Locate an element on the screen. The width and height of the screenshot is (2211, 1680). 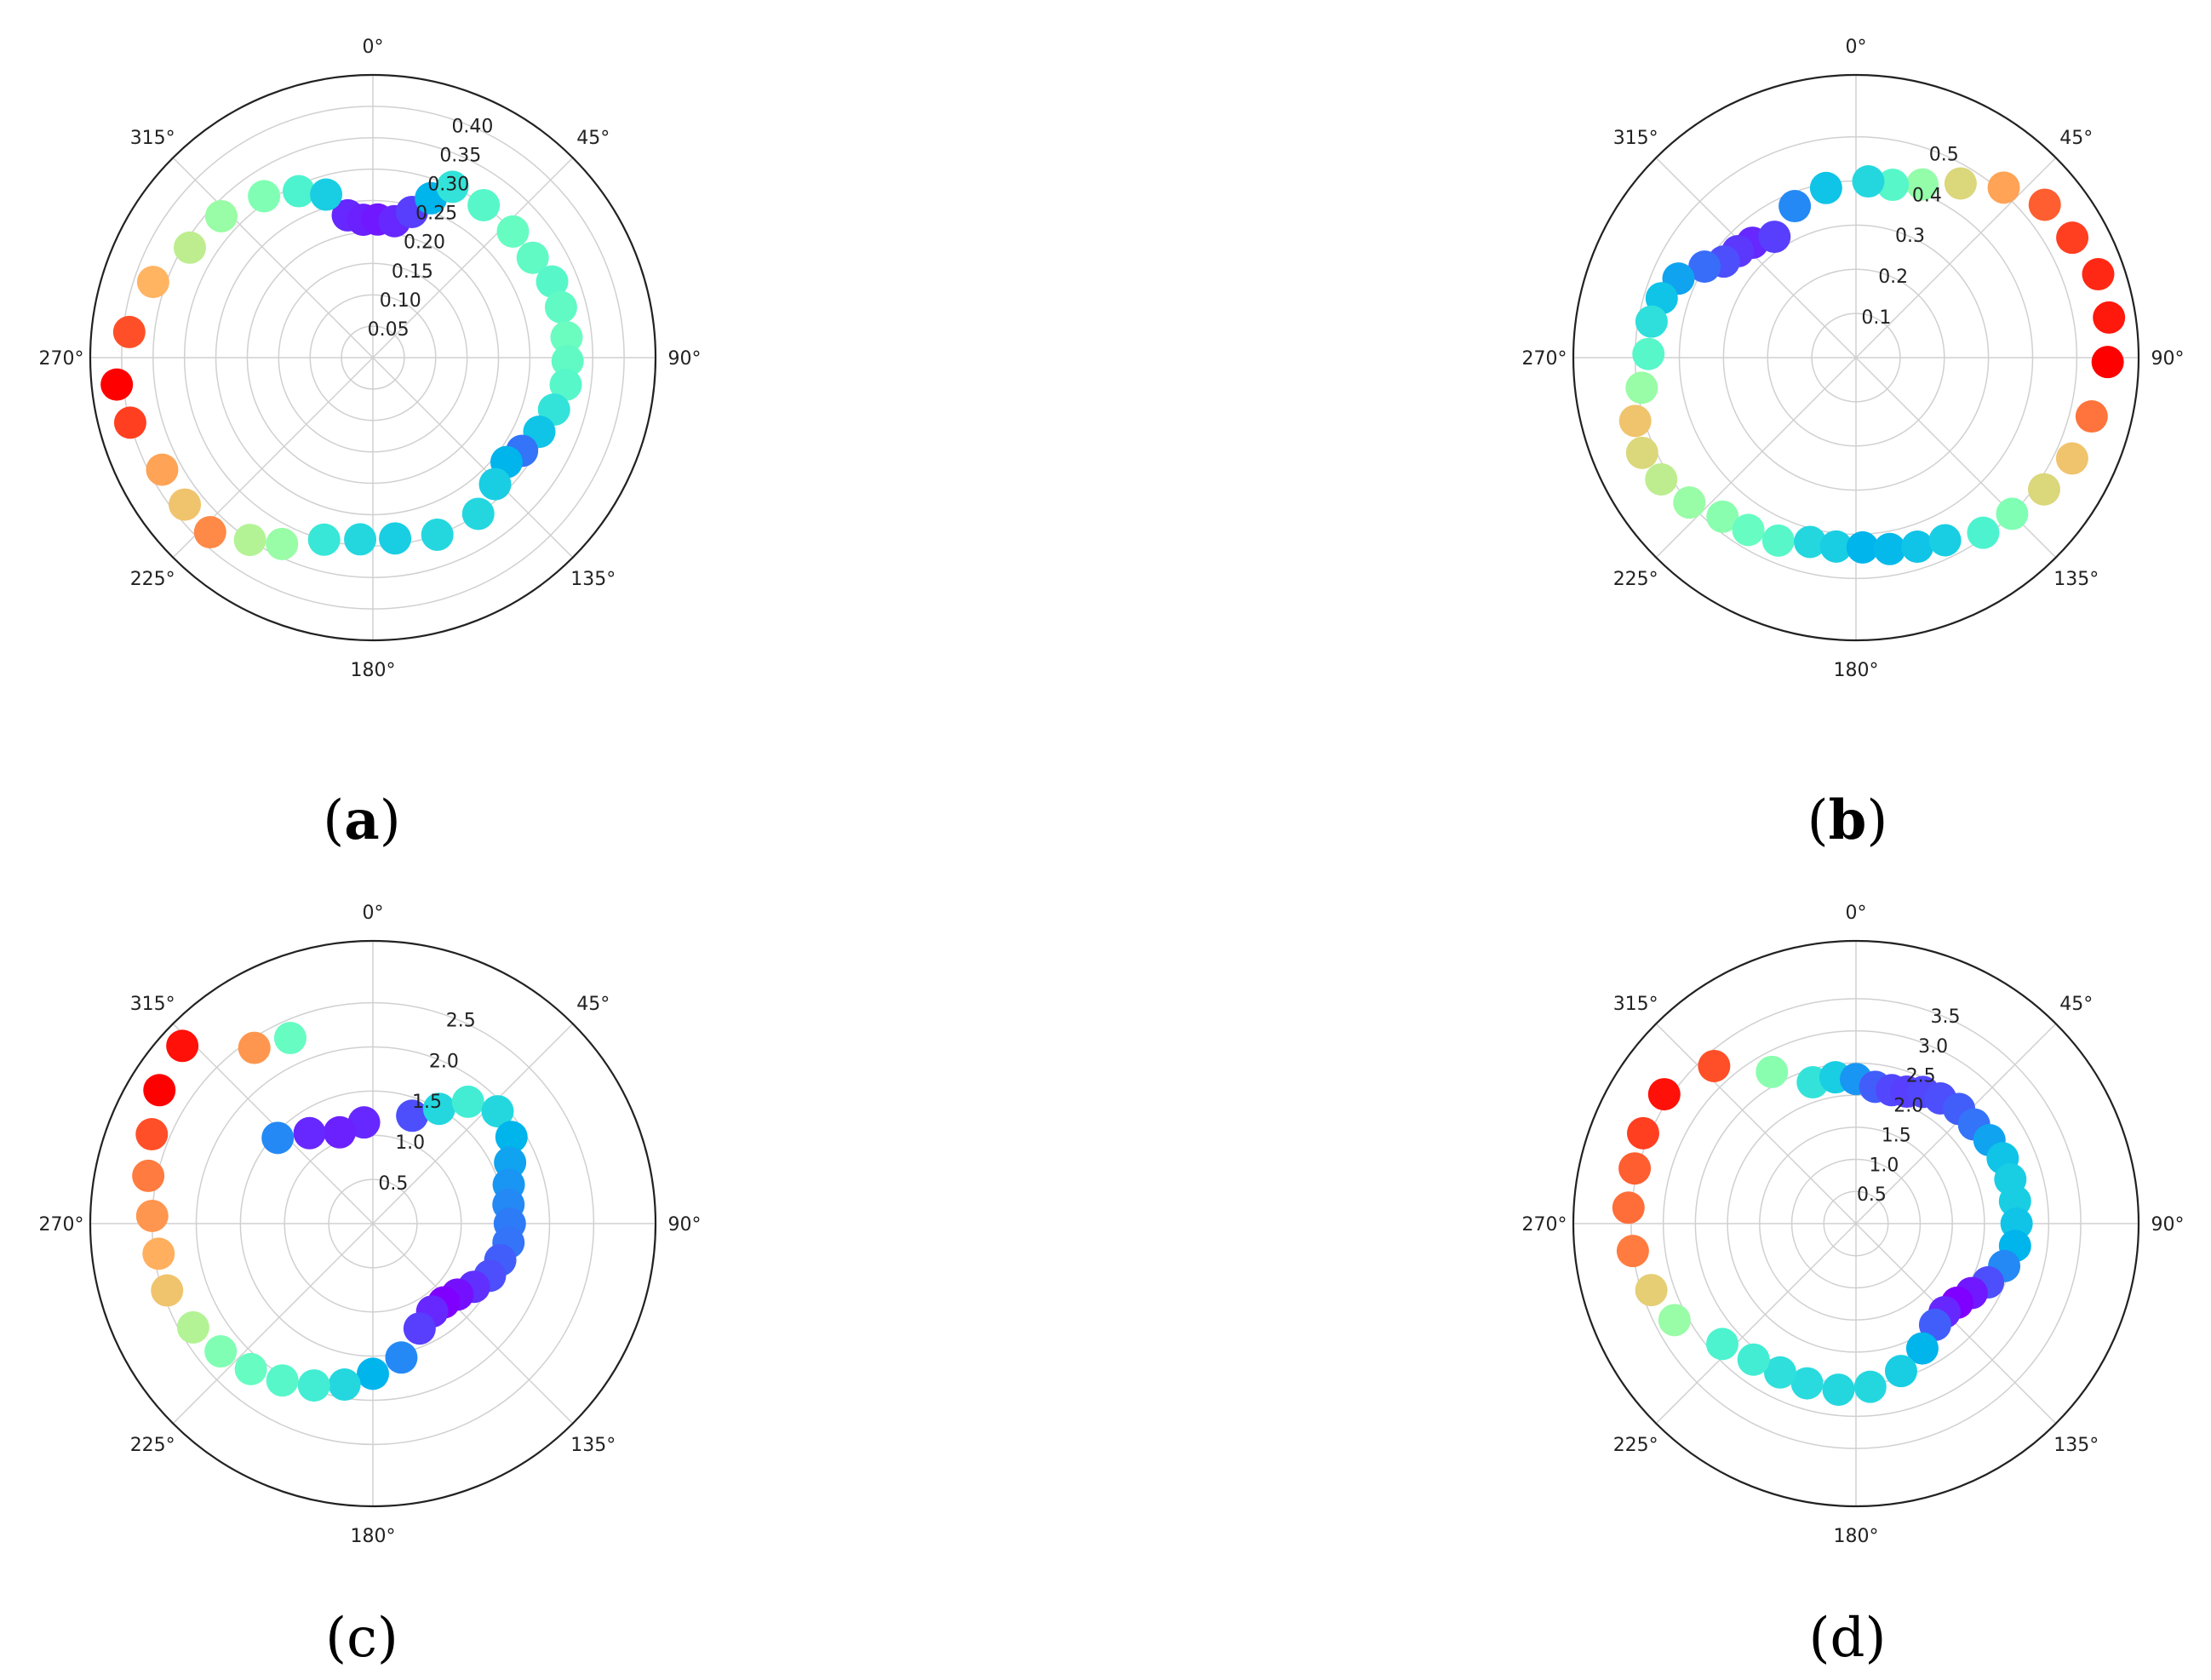
polar-frame is located at coordinates (373, 1223).